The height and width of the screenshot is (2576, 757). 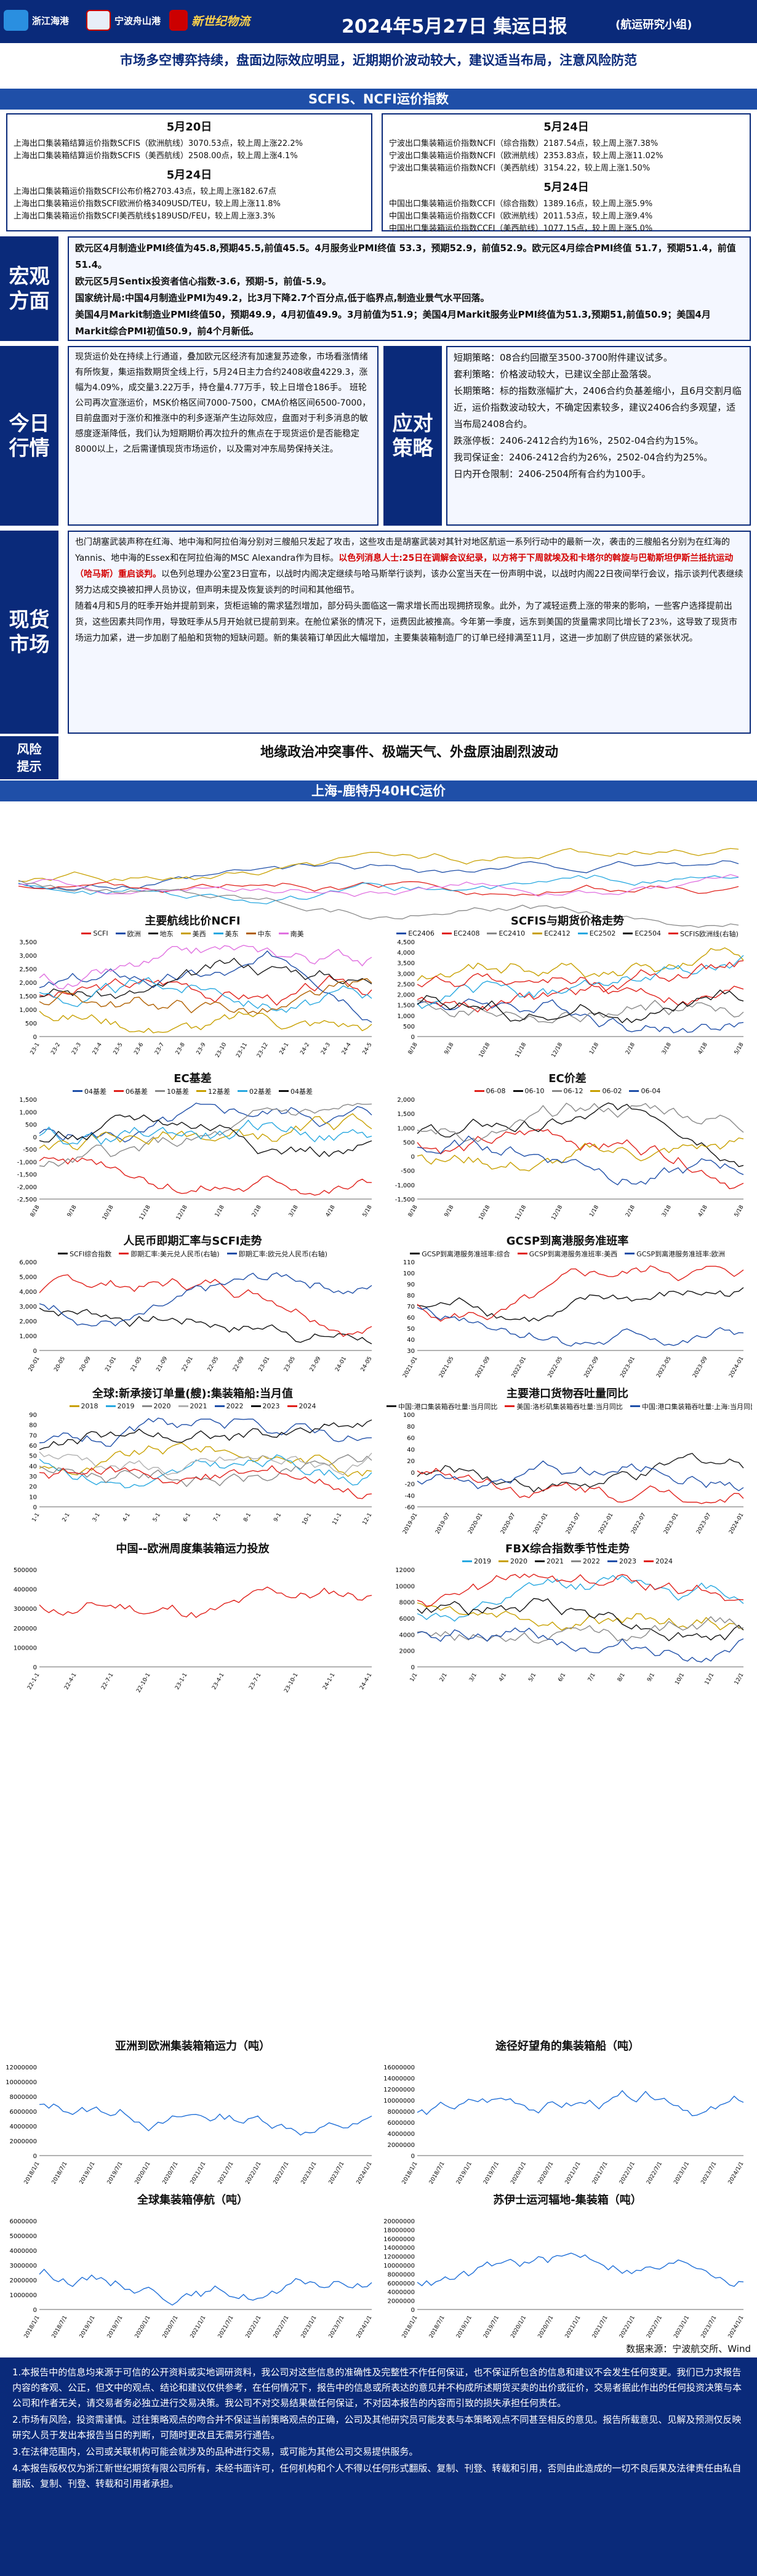 I want to click on y-tick-label: -1,500, so click(x=405, y=1200).